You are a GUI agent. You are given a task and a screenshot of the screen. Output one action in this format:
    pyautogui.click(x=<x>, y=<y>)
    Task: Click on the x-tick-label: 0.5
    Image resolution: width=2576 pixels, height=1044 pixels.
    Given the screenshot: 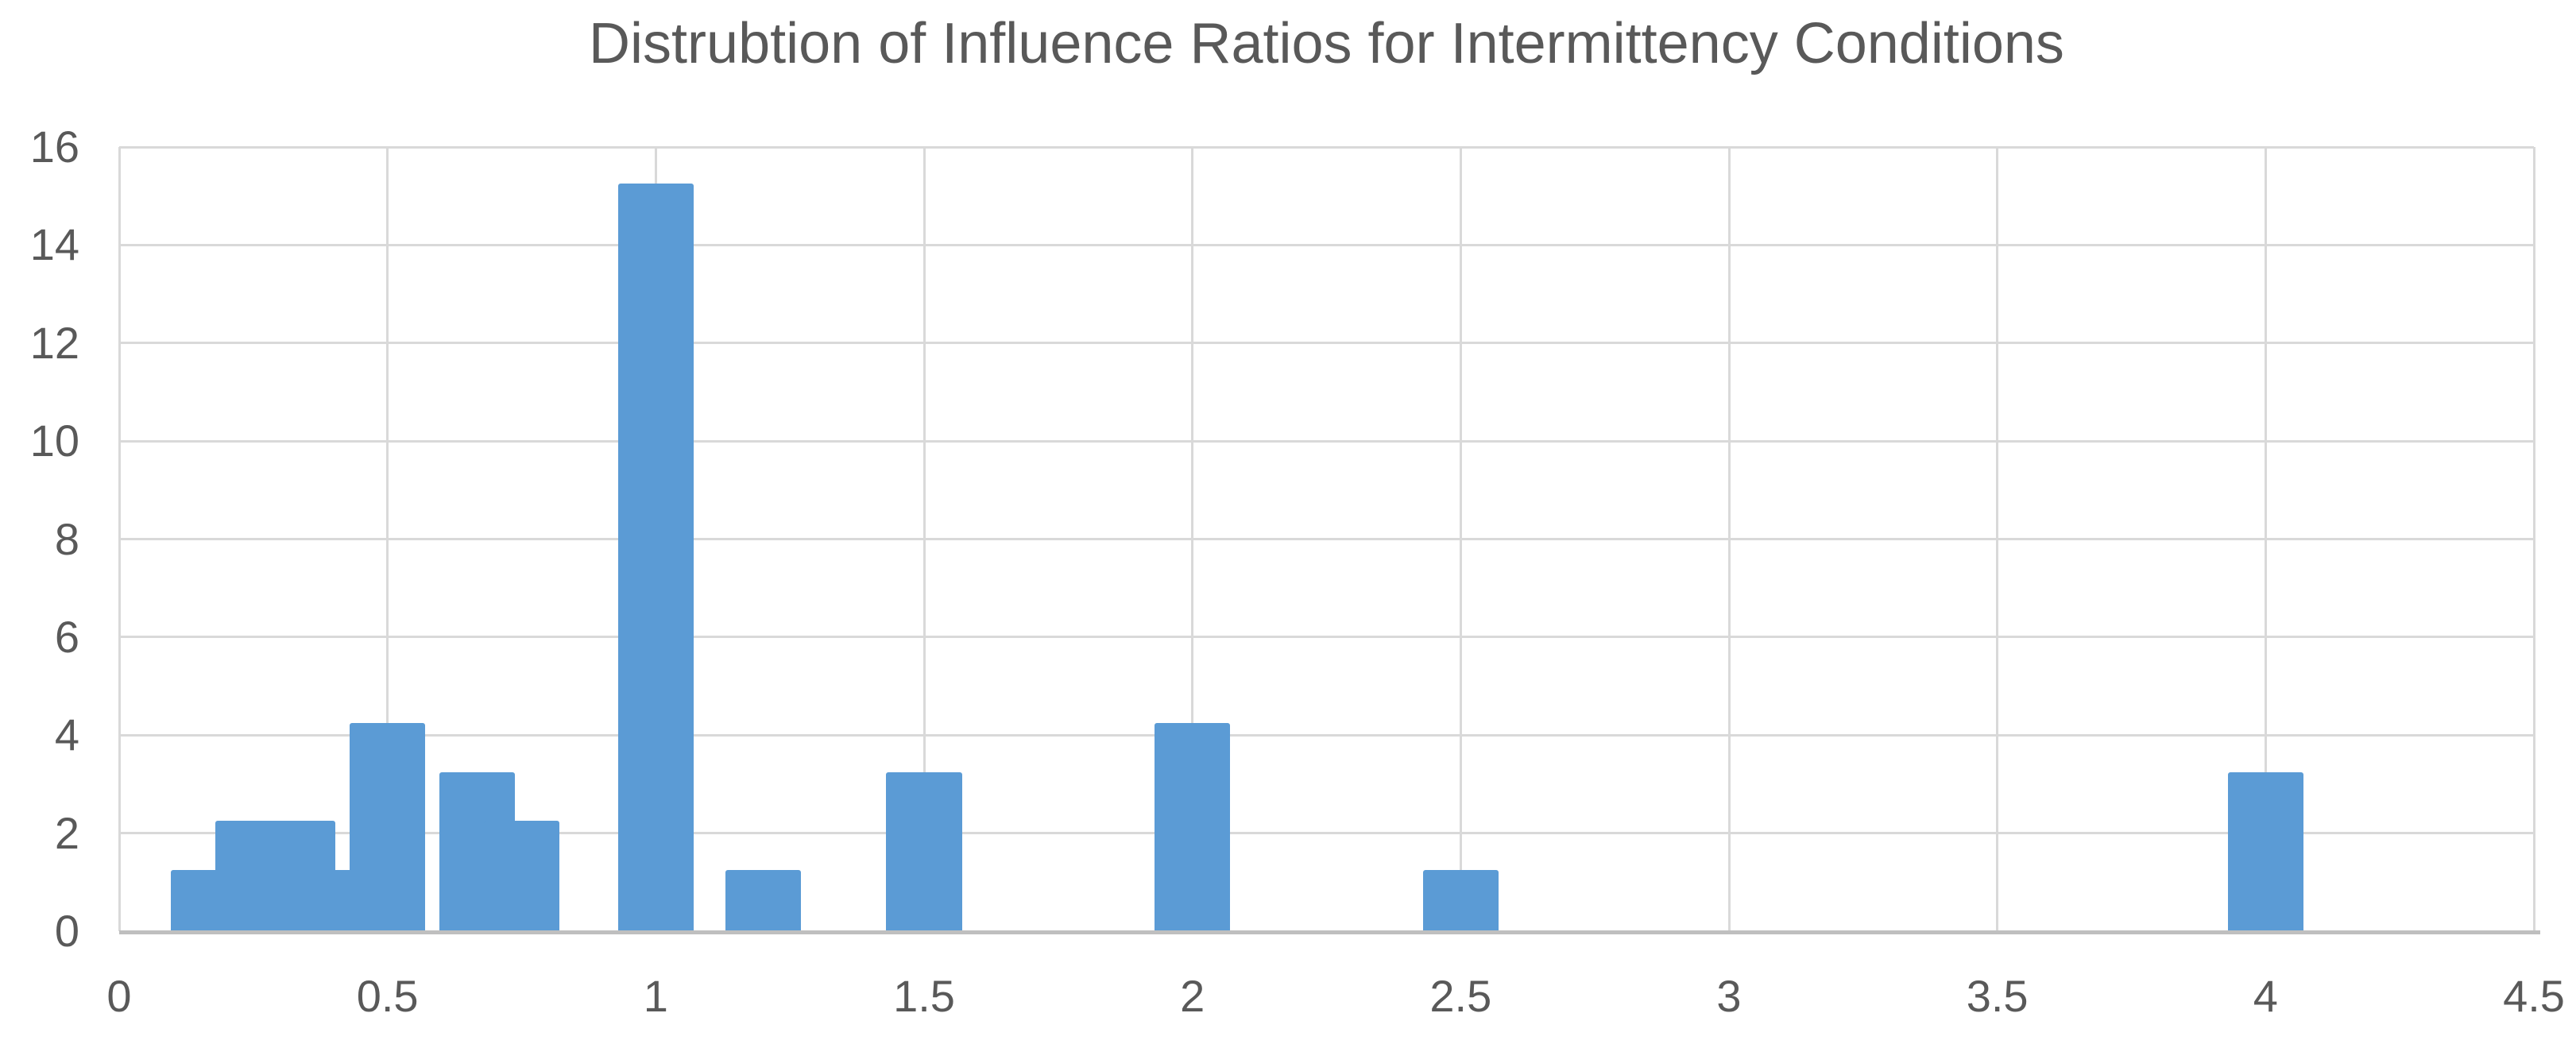 What is the action you would take?
    pyautogui.click(x=387, y=996)
    